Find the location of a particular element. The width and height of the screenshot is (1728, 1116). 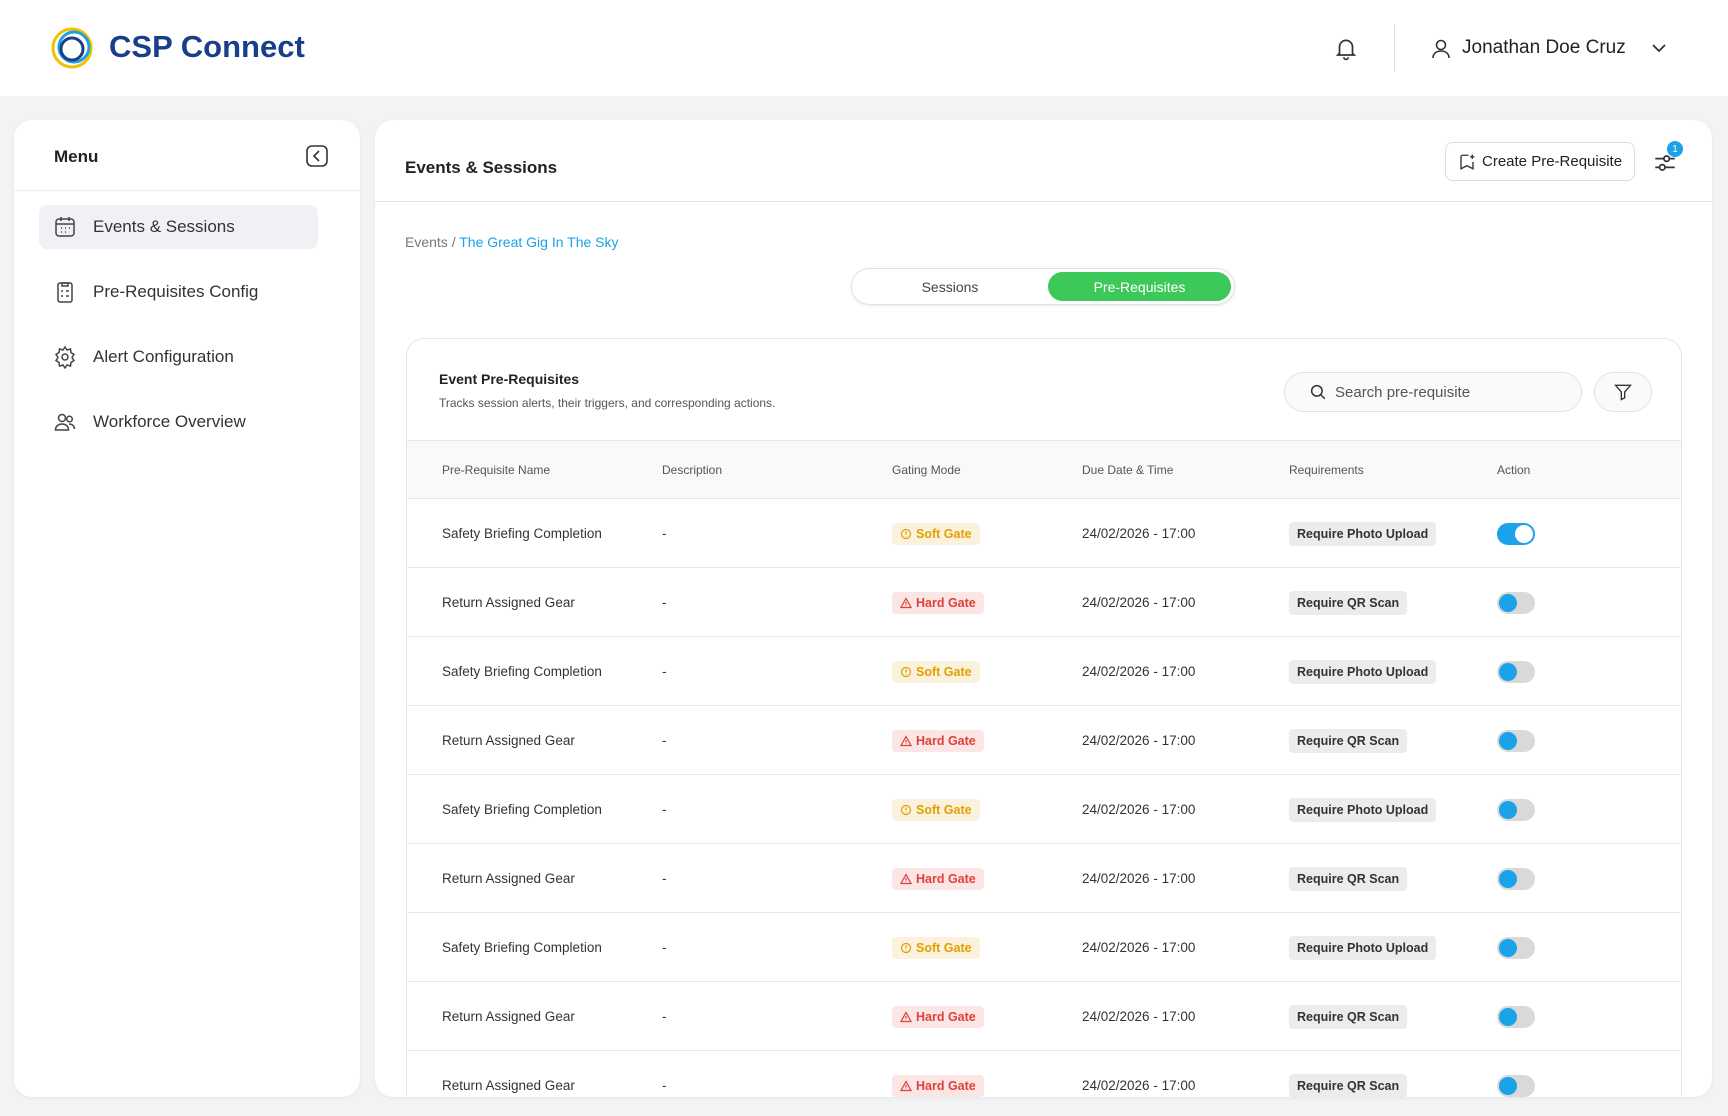

page-title: Events & Sessions is located at coordinates (481, 167).